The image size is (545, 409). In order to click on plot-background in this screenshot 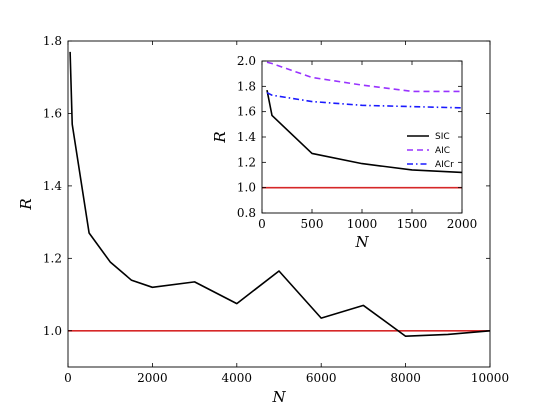, I will do `click(362, 137)`.